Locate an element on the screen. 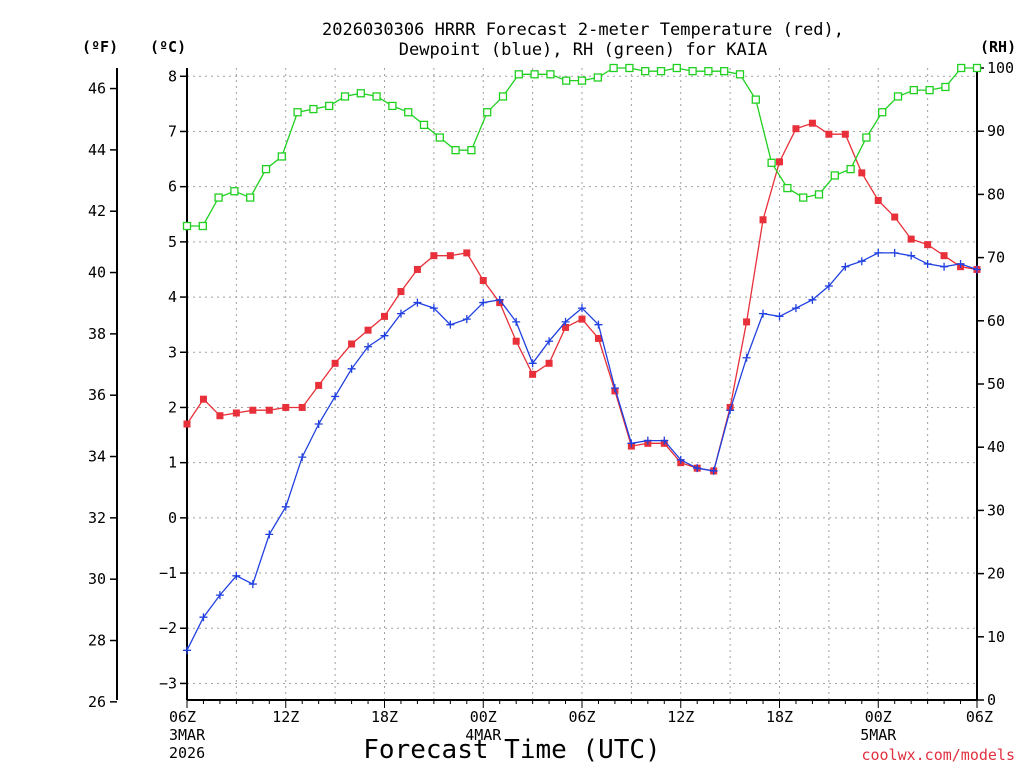 The image size is (1024, 768). fahrenheit-tick-label: 40 is located at coordinates (97, 273).